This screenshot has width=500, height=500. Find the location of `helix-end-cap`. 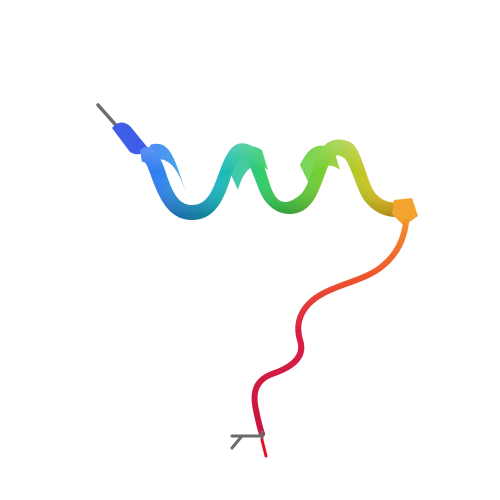

helix-end-cap is located at coordinates (405, 212).